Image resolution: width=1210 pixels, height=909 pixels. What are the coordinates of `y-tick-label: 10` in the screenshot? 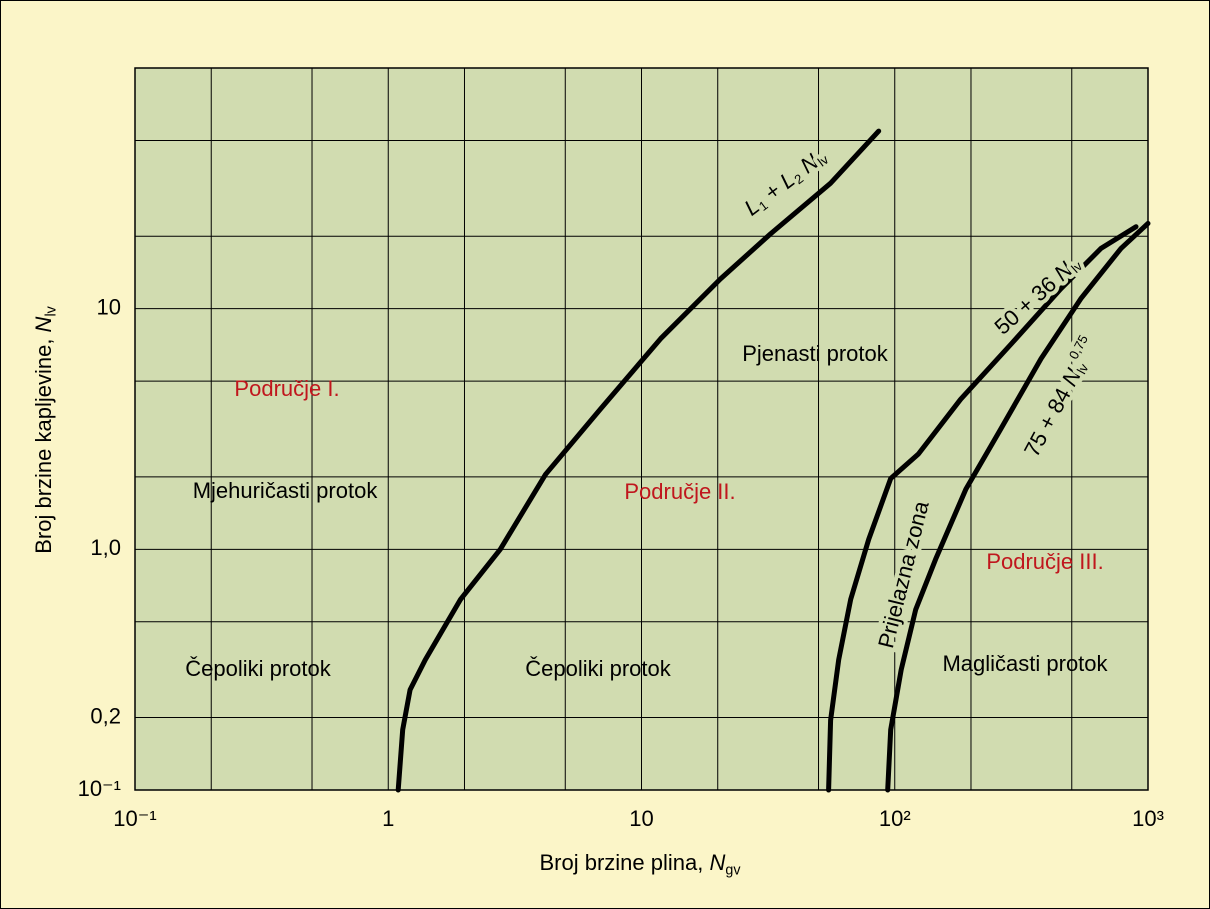 It's located at (109, 306).